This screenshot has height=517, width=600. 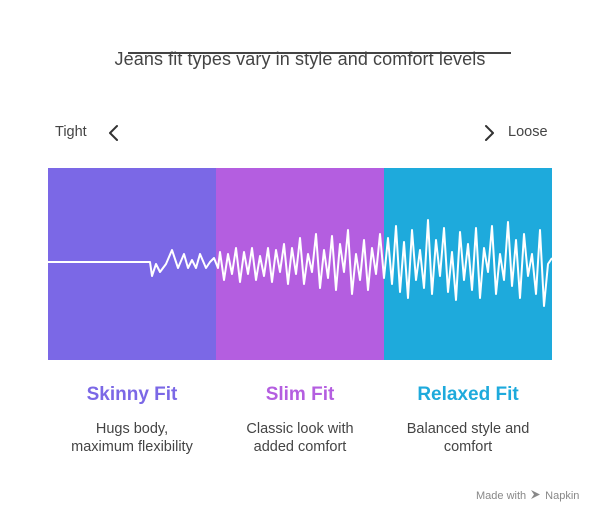 I want to click on slim-fit-band, so click(x=300, y=264).